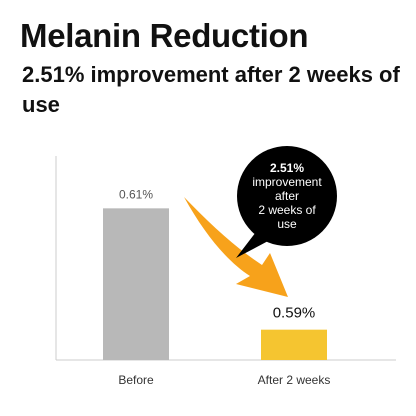 Image resolution: width=416 pixels, height=416 pixels. Describe the element at coordinates (136, 380) in the screenshot. I see `x-tick-label: Before` at that location.